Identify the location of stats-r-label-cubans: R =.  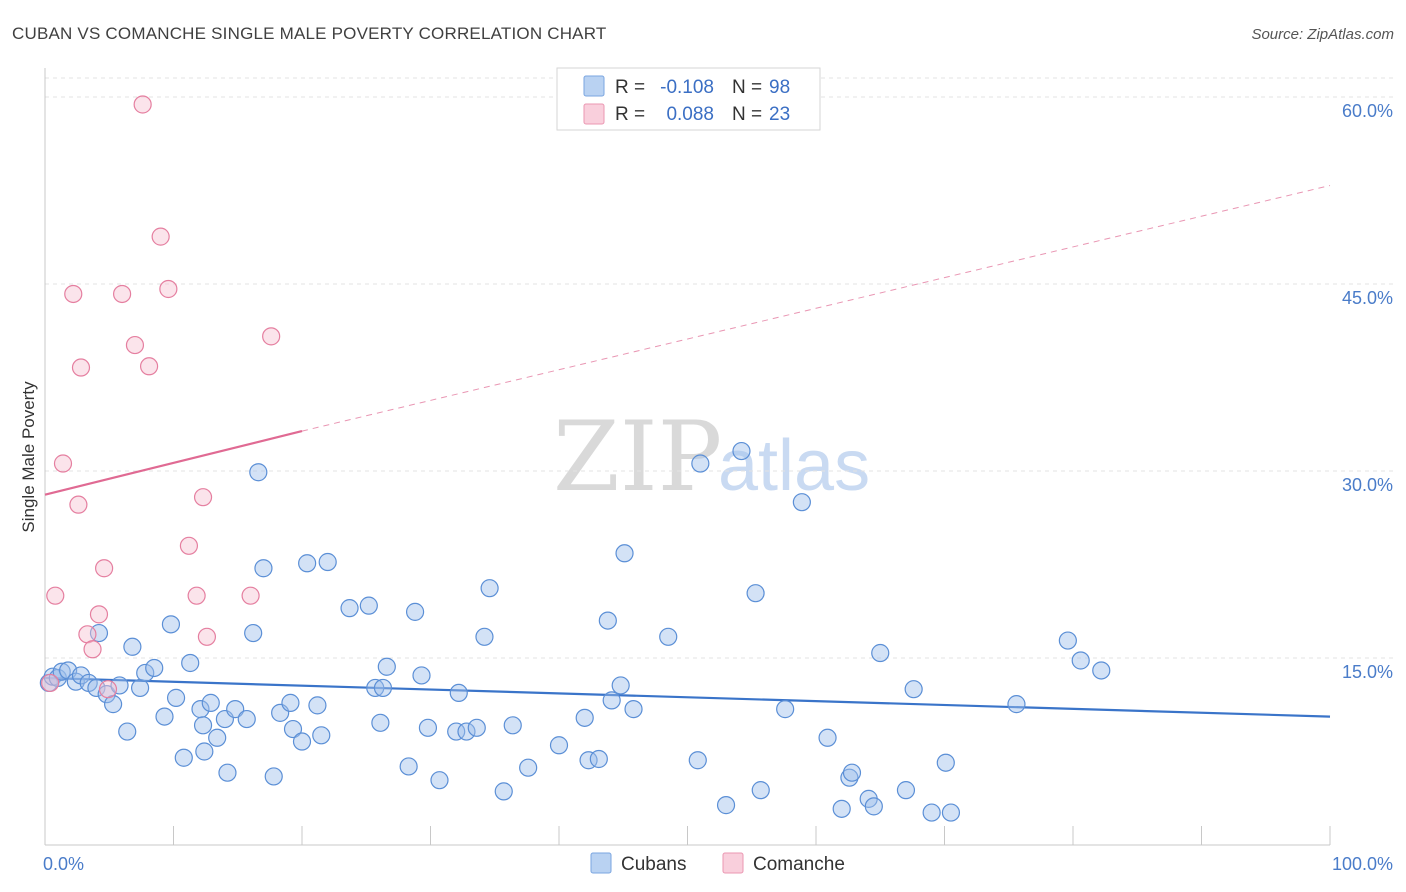
(630, 87).